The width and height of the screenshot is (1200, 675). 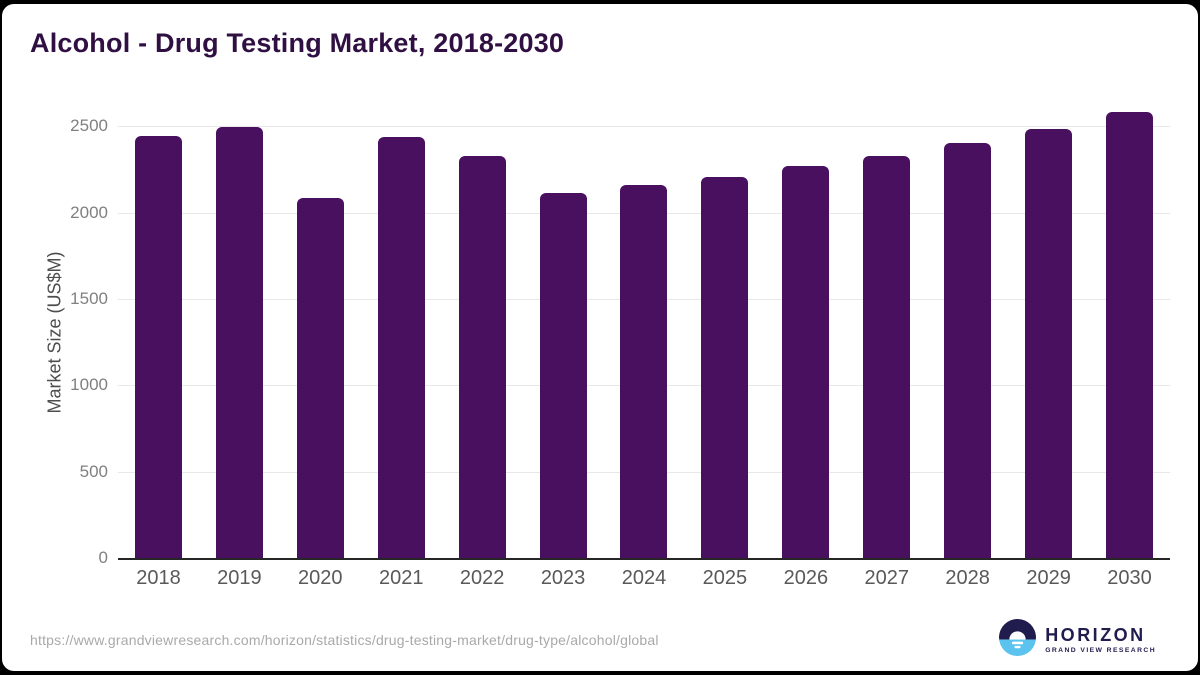 I want to click on y-axis-ticks: 0 500 1000 1500 2000 2500, so click(x=55, y=335).